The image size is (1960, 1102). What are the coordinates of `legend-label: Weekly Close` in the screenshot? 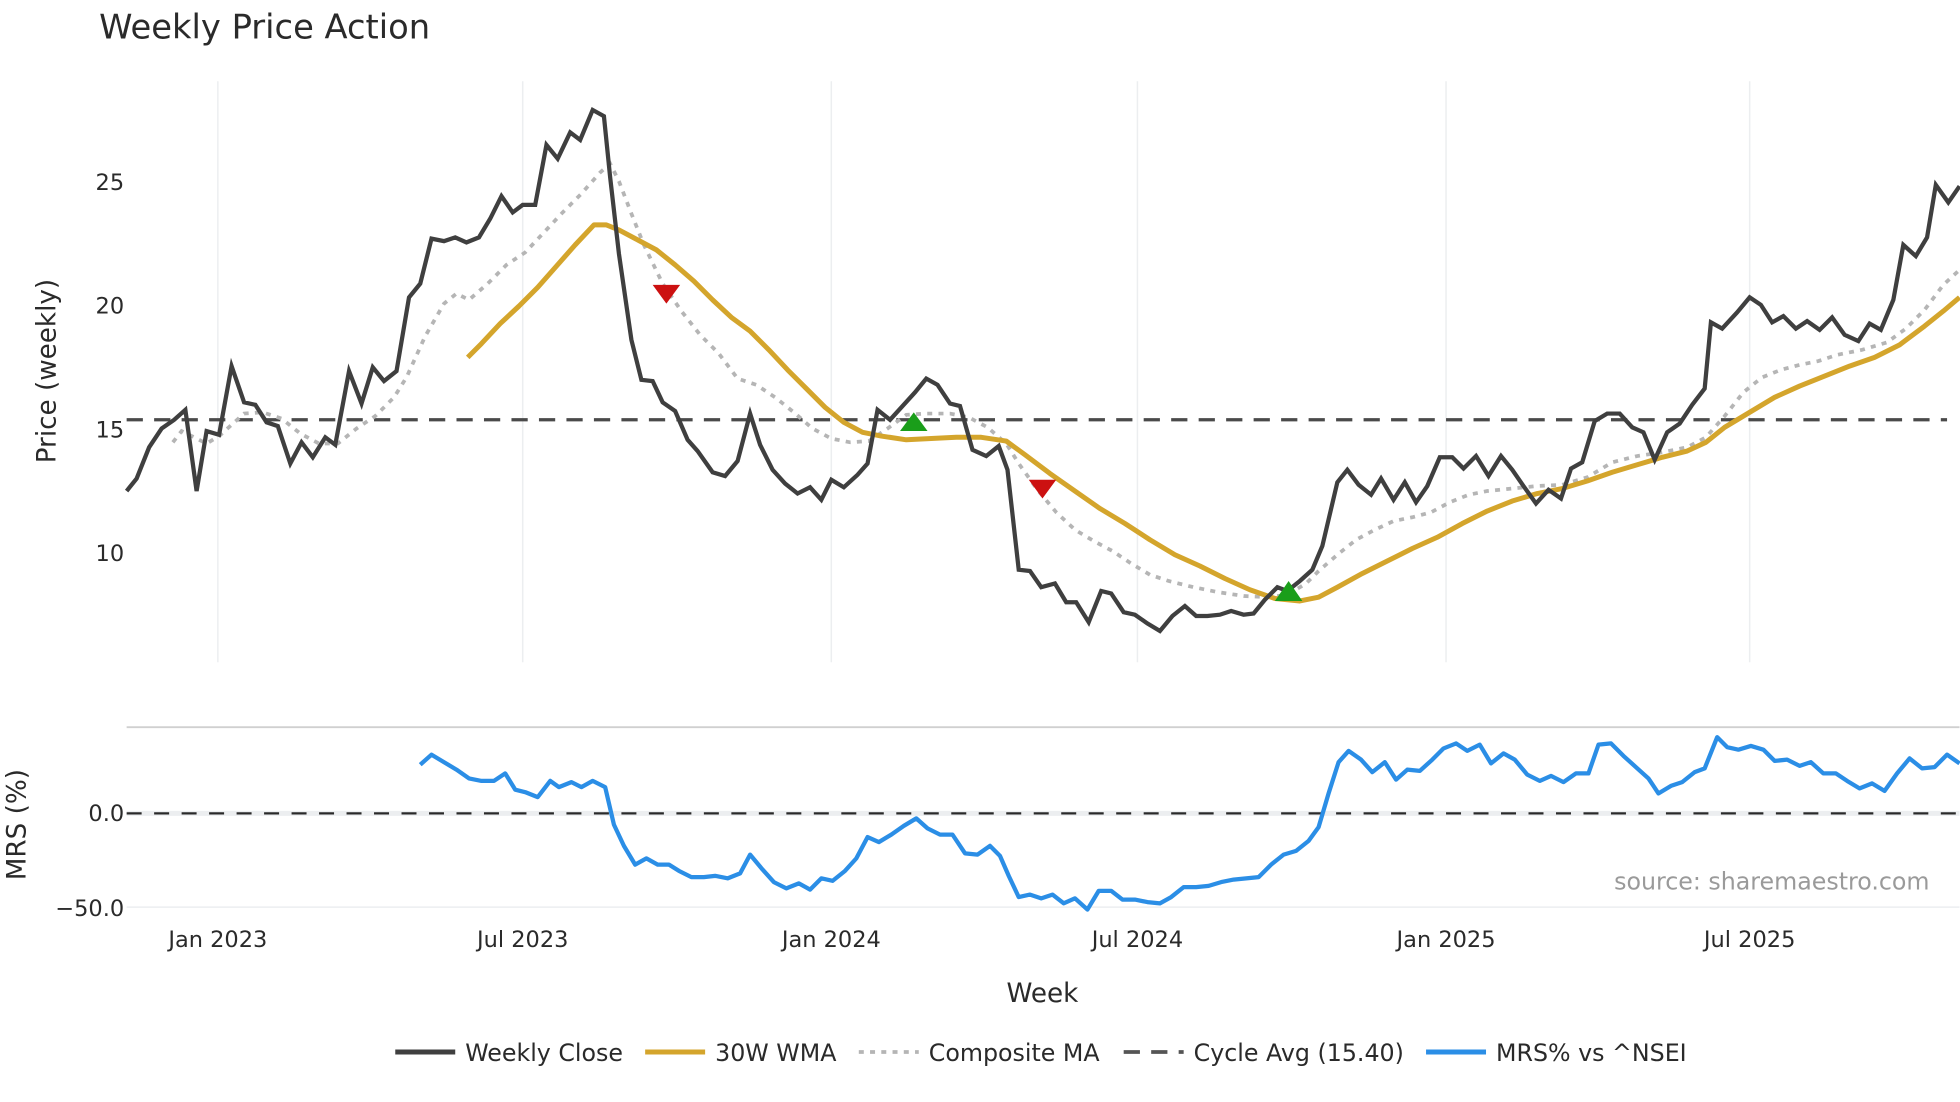 It's located at (544, 1053).